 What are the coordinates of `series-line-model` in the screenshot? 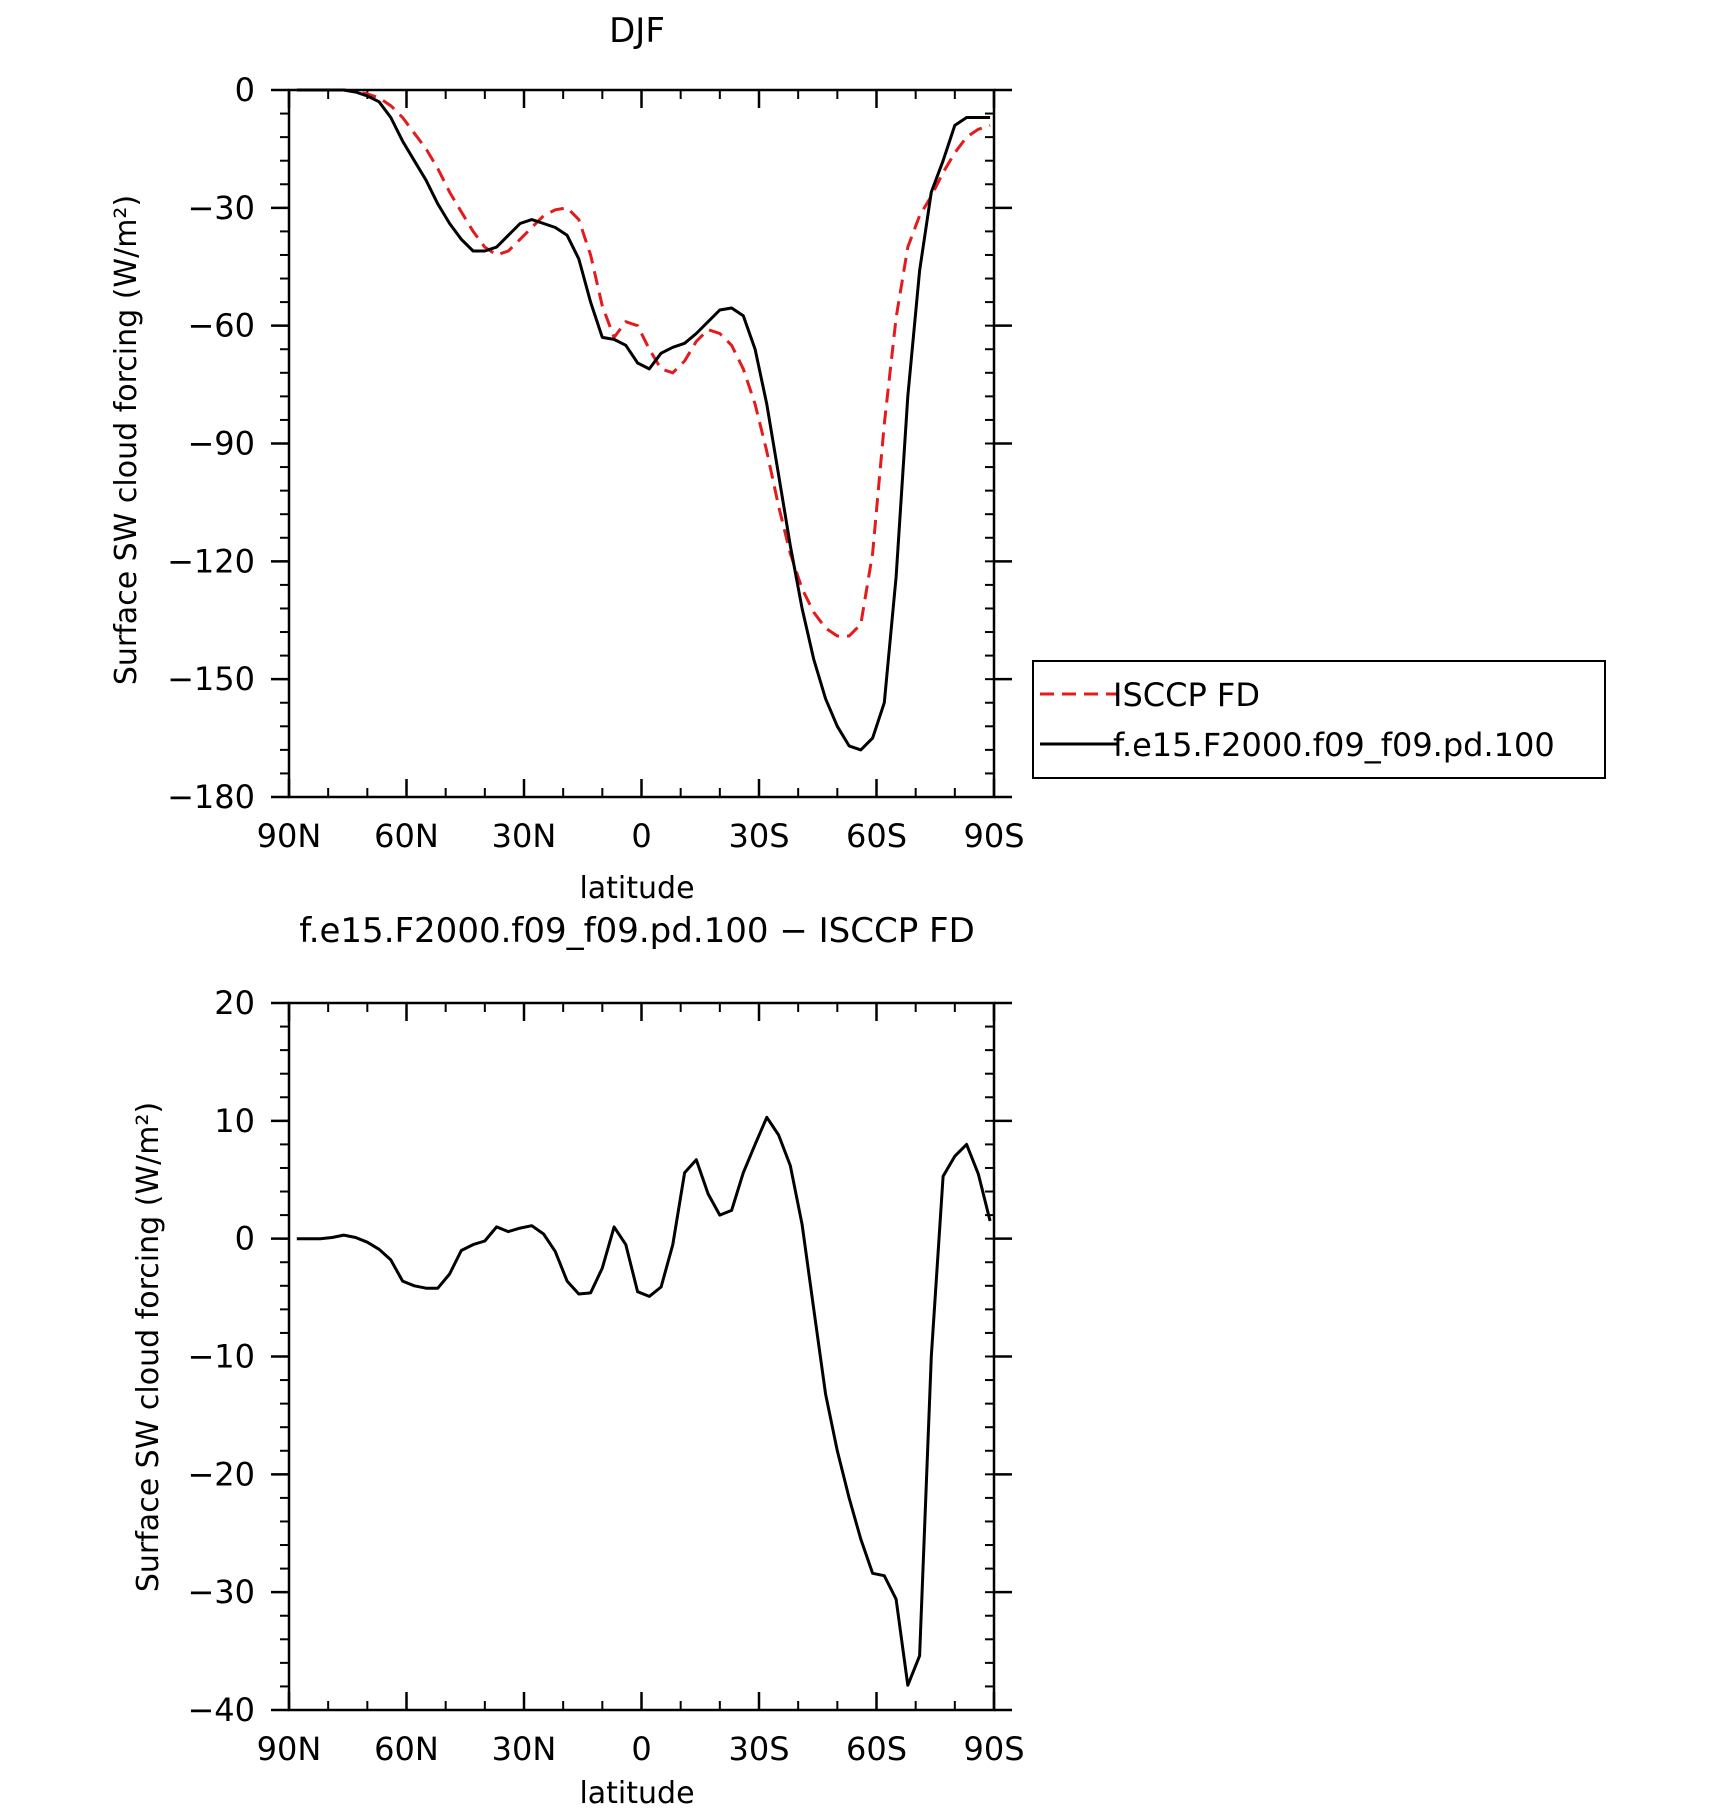 It's located at (643, 420).